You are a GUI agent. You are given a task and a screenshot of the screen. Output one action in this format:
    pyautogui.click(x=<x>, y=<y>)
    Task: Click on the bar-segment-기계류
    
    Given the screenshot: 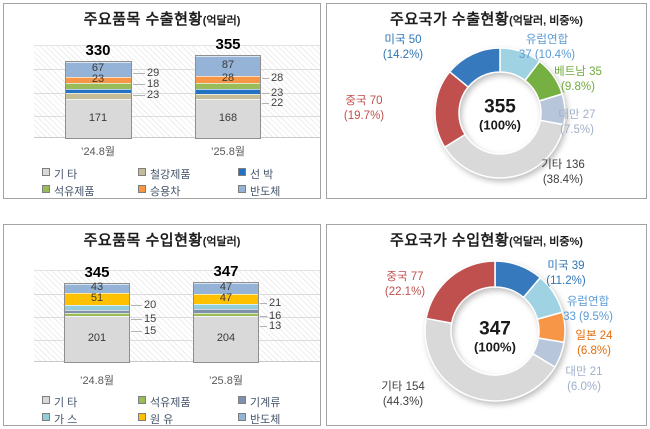 What is the action you would take?
    pyautogui.click(x=226, y=311)
    